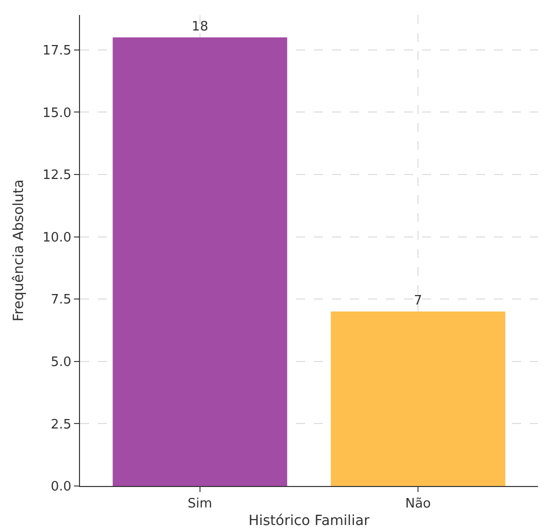 Image resolution: width=546 pixels, height=532 pixels. What do you see at coordinates (57, 50) in the screenshot?
I see `y-tick-label: 17.5` at bounding box center [57, 50].